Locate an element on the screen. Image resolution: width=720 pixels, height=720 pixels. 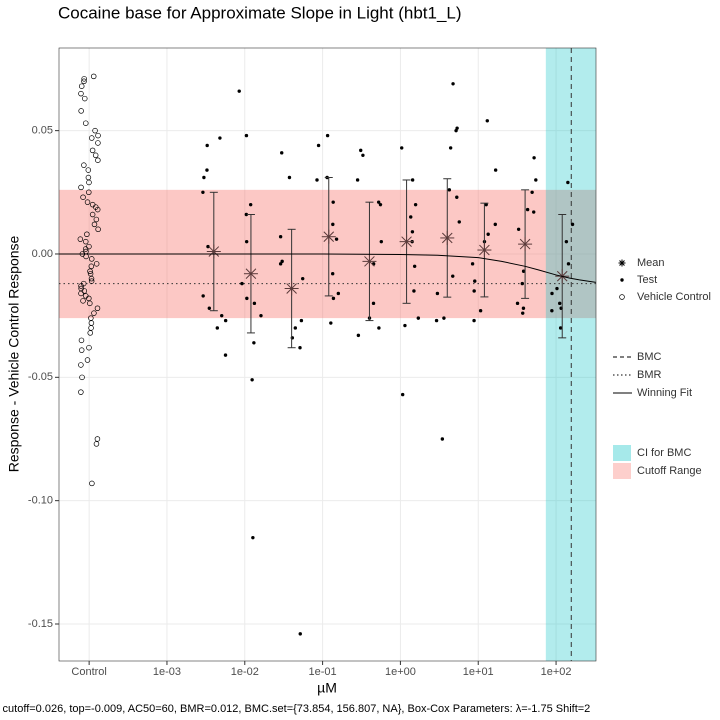
x-tick-label: 1e-03 is located at coordinates (167, 672).